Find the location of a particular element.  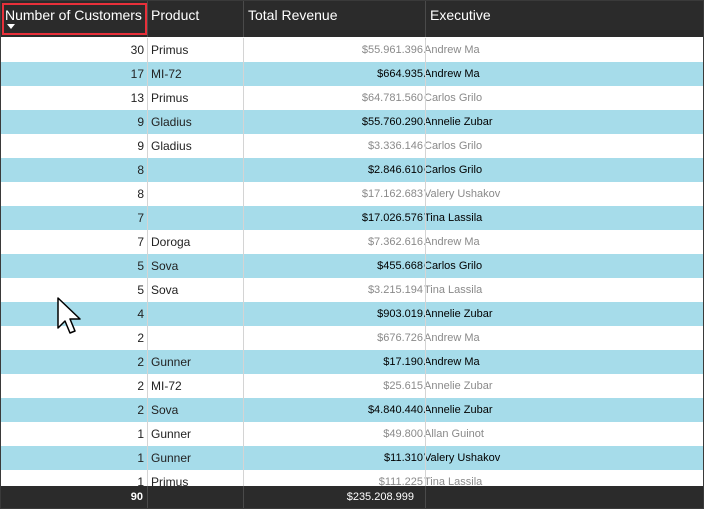

cell-total-revenue: $55.760.290 is located at coordinates (392, 122).